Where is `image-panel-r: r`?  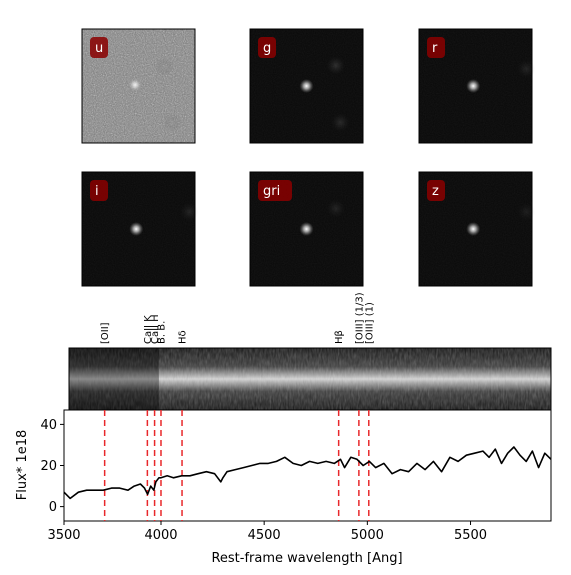 image-panel-r: r is located at coordinates (477, 86).